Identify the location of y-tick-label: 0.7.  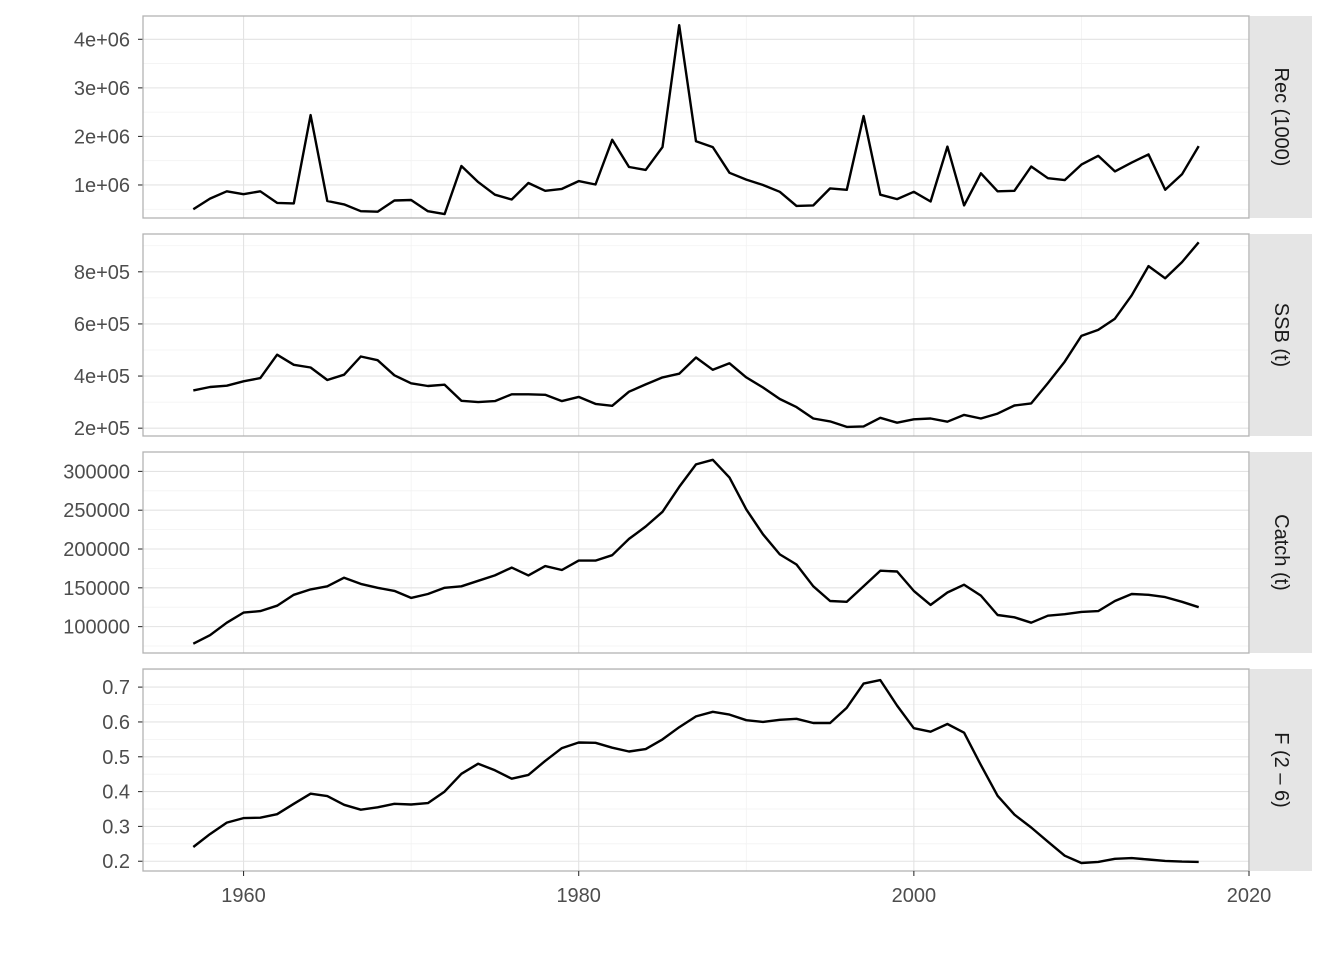
(116, 688).